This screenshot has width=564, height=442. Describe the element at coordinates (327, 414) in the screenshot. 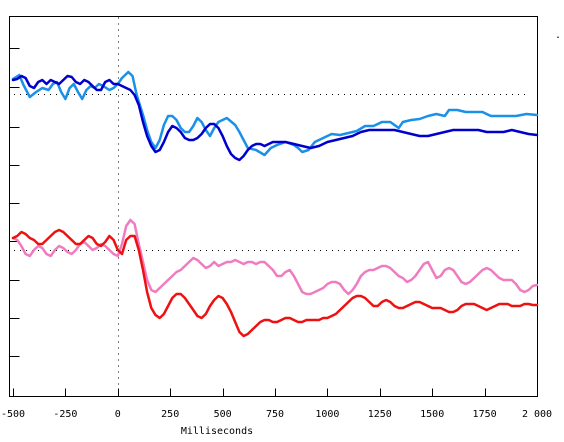

I see `x-tick-label: 1000` at that location.